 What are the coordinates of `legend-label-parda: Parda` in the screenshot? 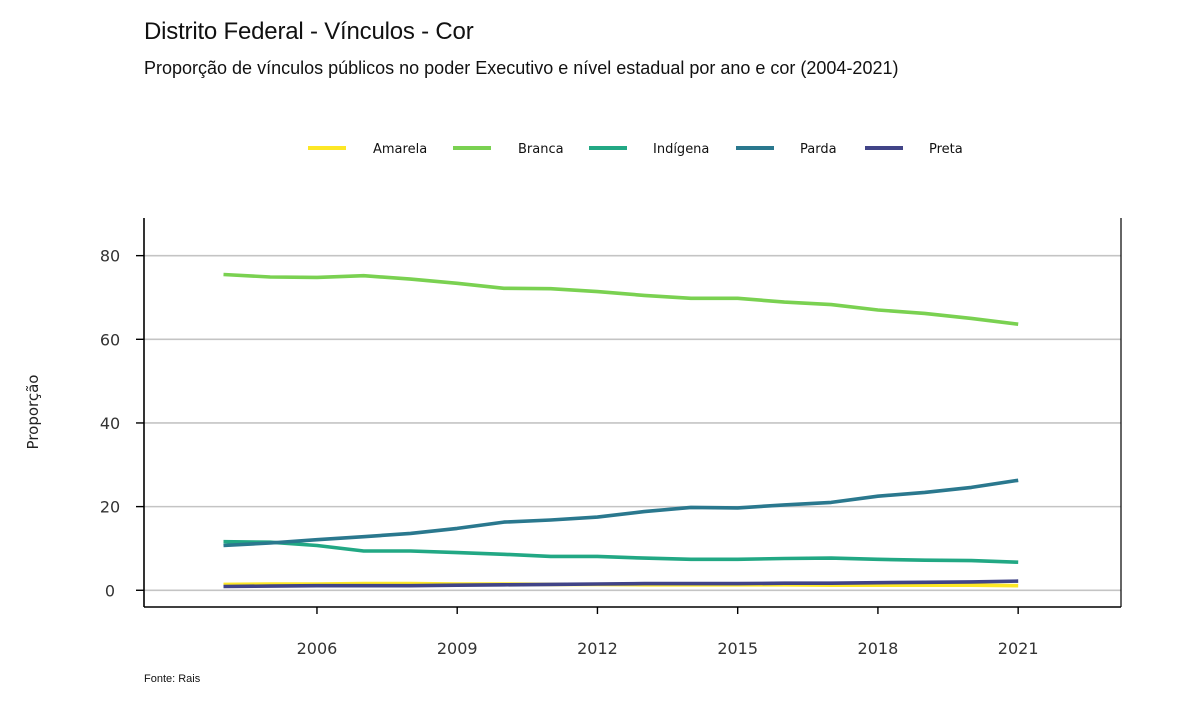 It's located at (818, 149).